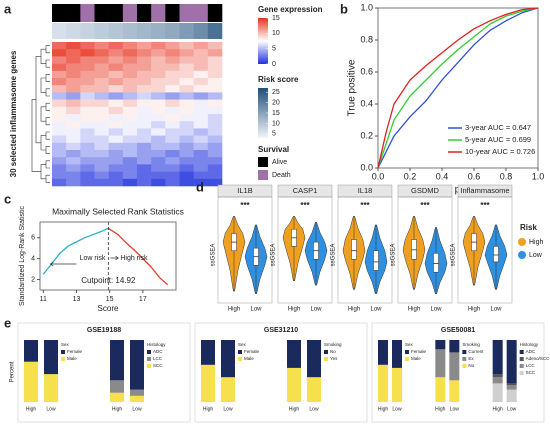  What do you see at coordinates (305, 205) in the screenshot?
I see `annotation: ***` at bounding box center [305, 205].